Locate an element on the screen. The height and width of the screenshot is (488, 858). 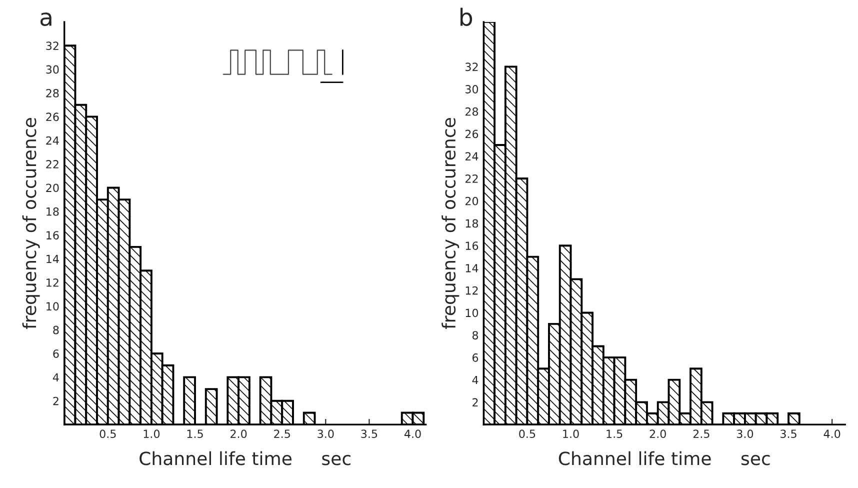
chart-title: a is located at coordinates (46, 19).